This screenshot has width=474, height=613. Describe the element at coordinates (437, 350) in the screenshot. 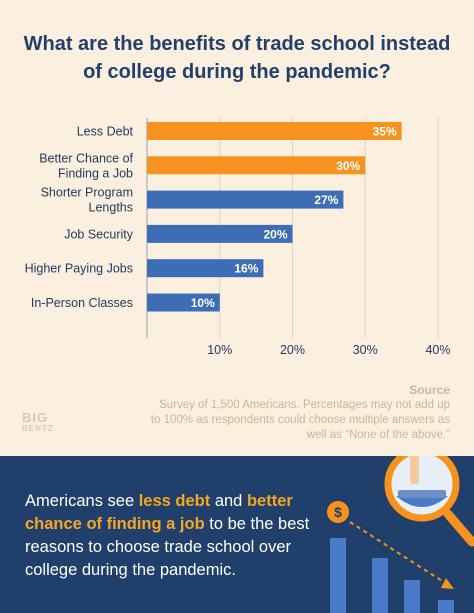

I see `x-tick-label: 40%` at that location.